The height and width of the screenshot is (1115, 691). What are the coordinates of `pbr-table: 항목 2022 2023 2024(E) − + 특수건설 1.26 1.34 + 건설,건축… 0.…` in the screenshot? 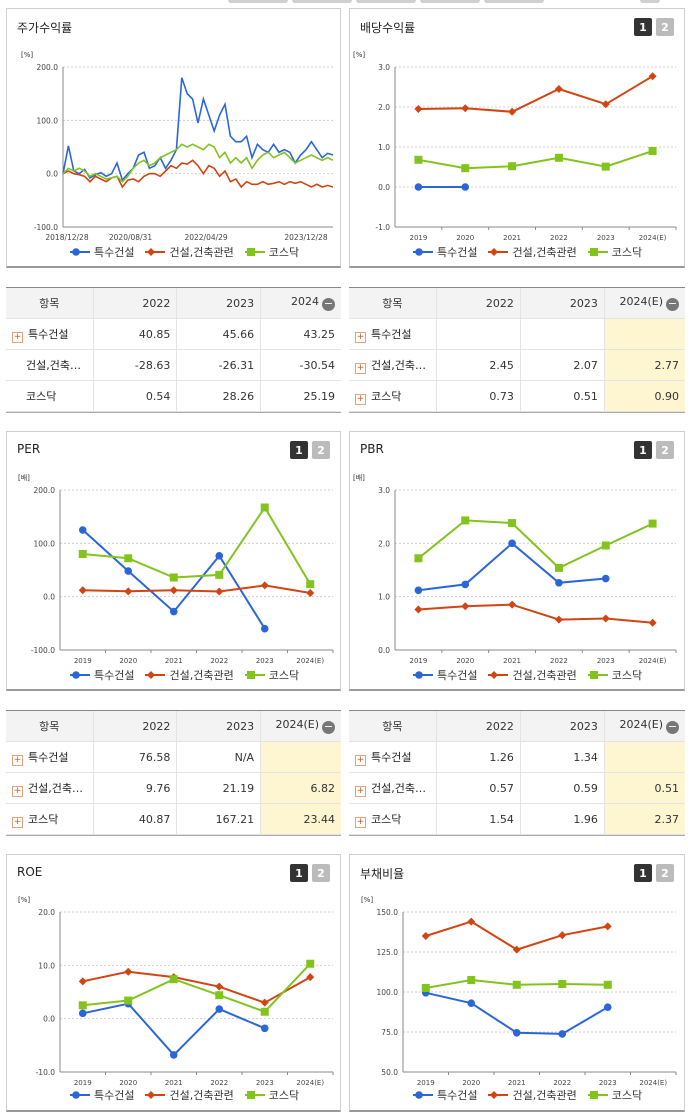 It's located at (517, 773).